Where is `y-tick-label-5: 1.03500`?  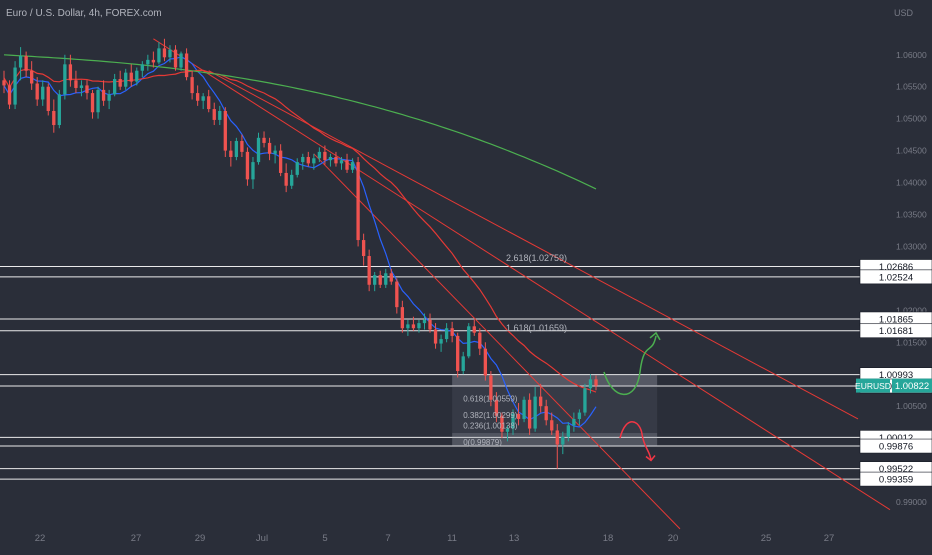 y-tick-label-5: 1.03500 is located at coordinates (911, 214).